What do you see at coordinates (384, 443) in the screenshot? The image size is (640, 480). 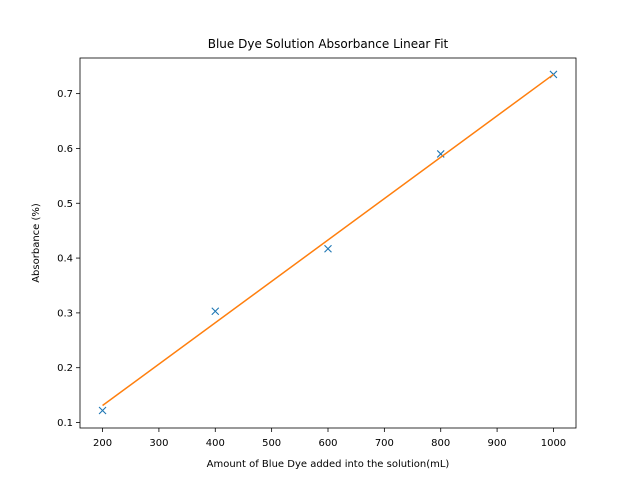 I see `x-tick-label: 700` at bounding box center [384, 443].